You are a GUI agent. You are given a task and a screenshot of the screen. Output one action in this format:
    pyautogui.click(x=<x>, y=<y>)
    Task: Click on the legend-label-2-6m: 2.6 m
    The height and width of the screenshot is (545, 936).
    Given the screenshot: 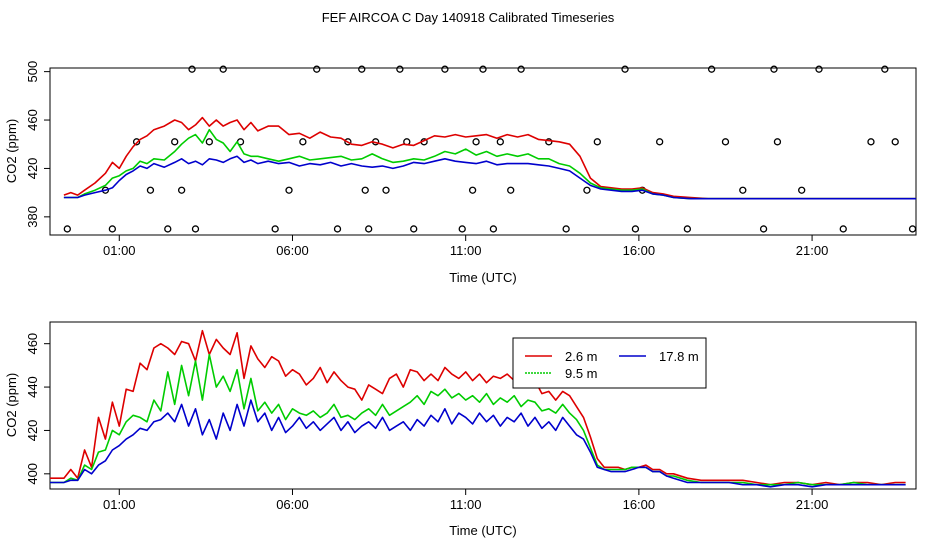 What is the action you would take?
    pyautogui.click(x=581, y=356)
    